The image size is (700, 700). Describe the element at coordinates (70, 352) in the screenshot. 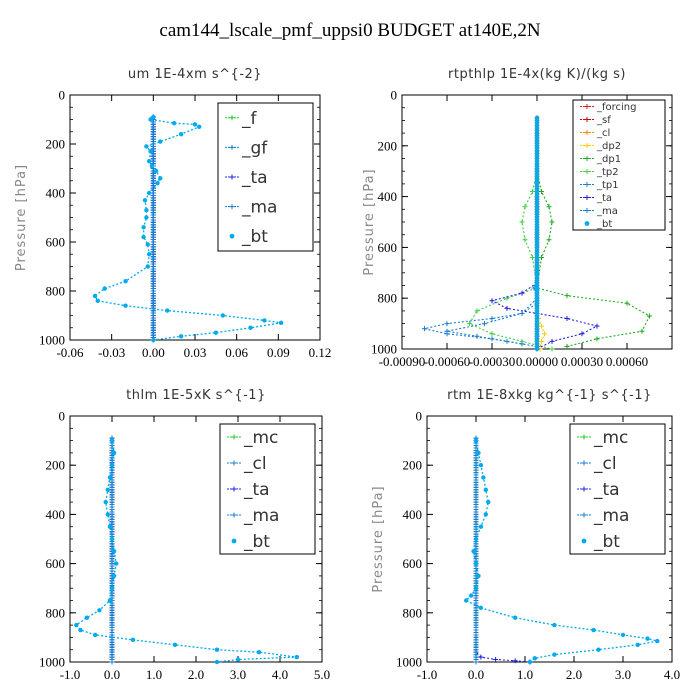

I see `x-tick-label: -0.06` at that location.